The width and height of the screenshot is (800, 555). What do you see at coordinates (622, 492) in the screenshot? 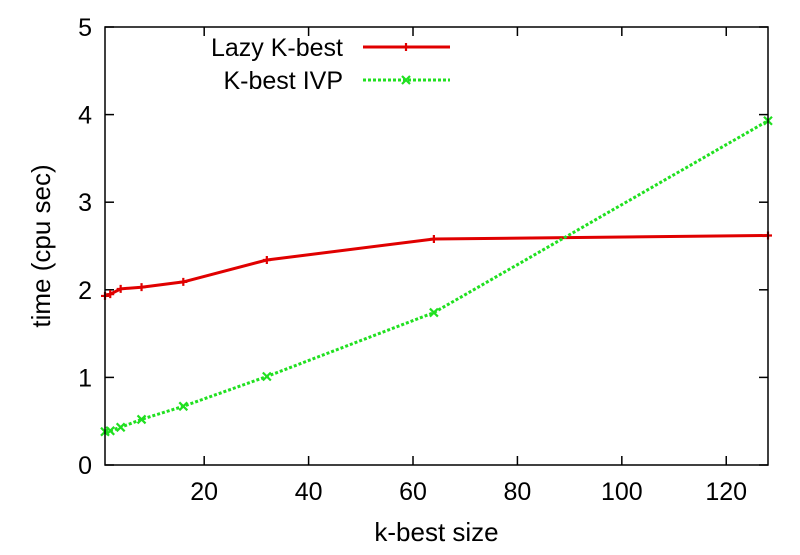
I see `x-tick-label: 100` at bounding box center [622, 492].